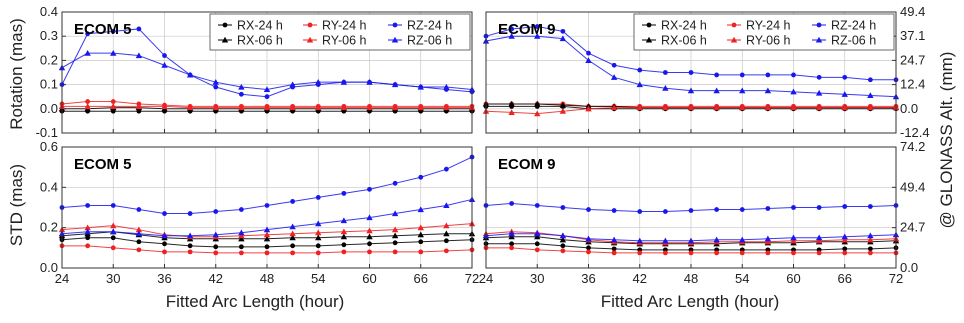  Describe the element at coordinates (912, 146) in the screenshot. I see `y-tick-label: 74.2` at that location.